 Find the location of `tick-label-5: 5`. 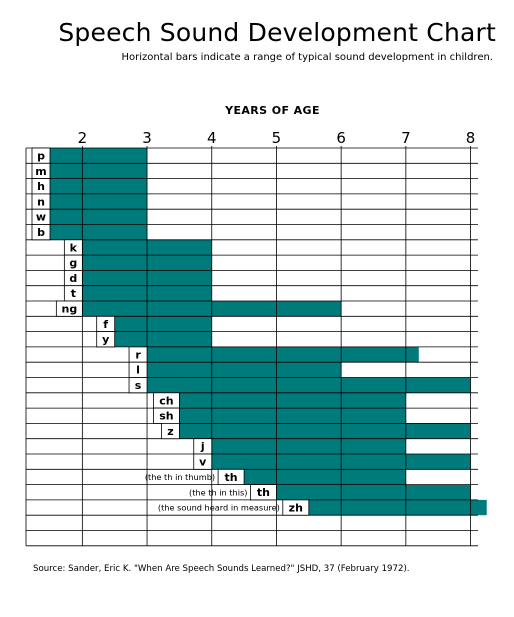

tick-label-5: 5 is located at coordinates (277, 138).